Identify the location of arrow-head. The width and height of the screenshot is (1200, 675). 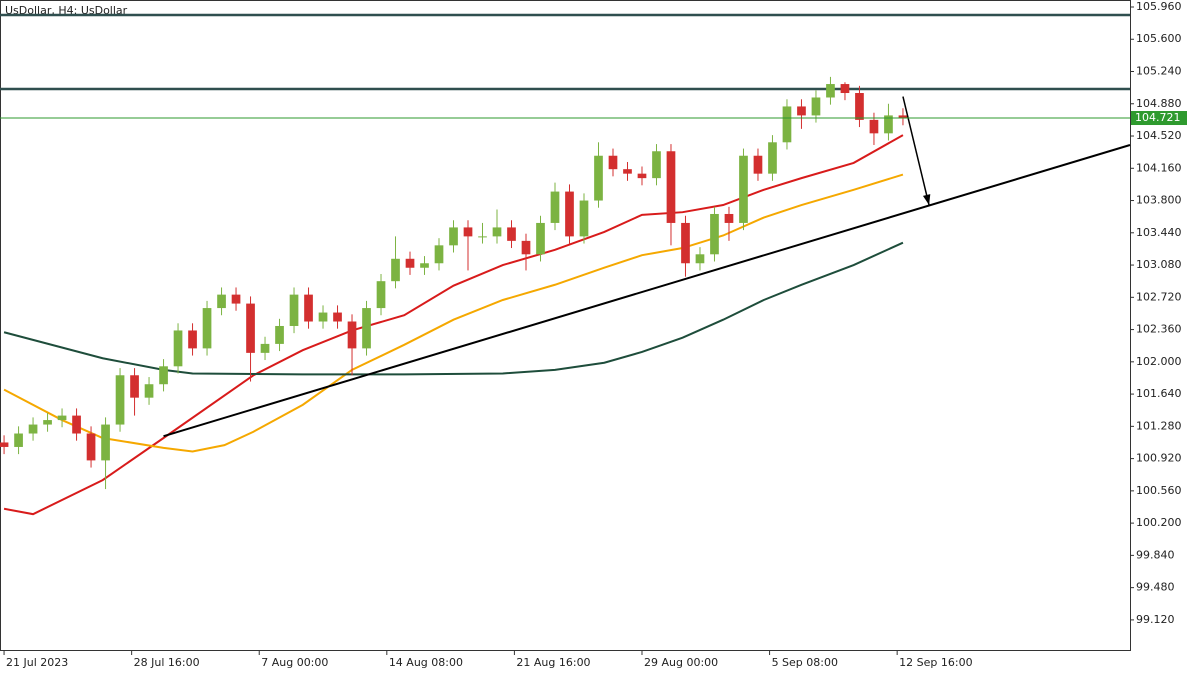
(926, 200).